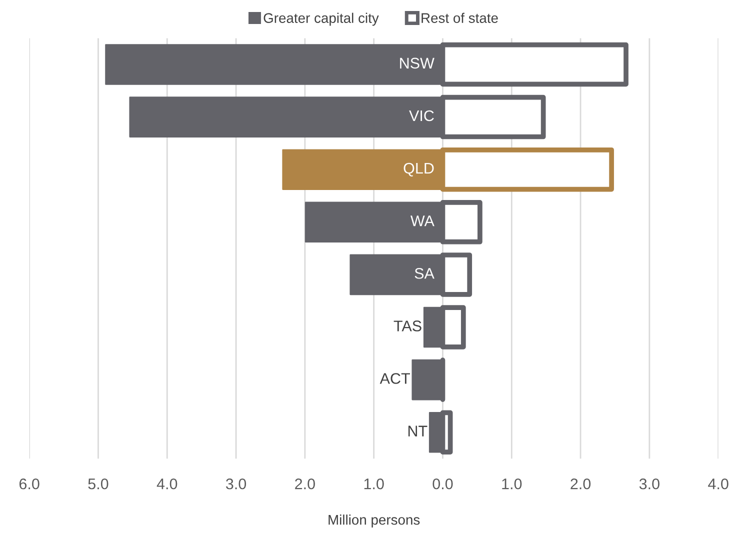  I want to click on legend-label: Rest of state, so click(460, 17).